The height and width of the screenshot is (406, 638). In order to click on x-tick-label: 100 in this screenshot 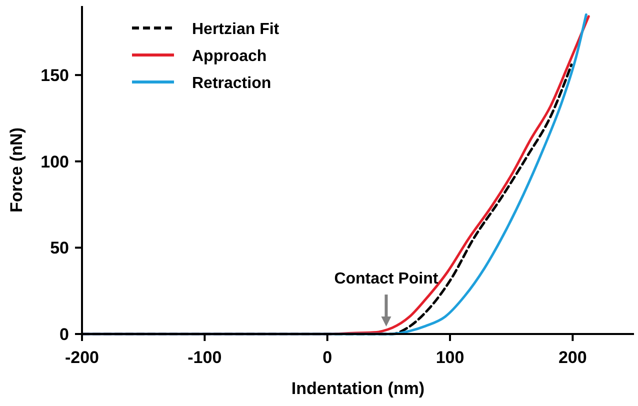, I will do `click(450, 357)`.